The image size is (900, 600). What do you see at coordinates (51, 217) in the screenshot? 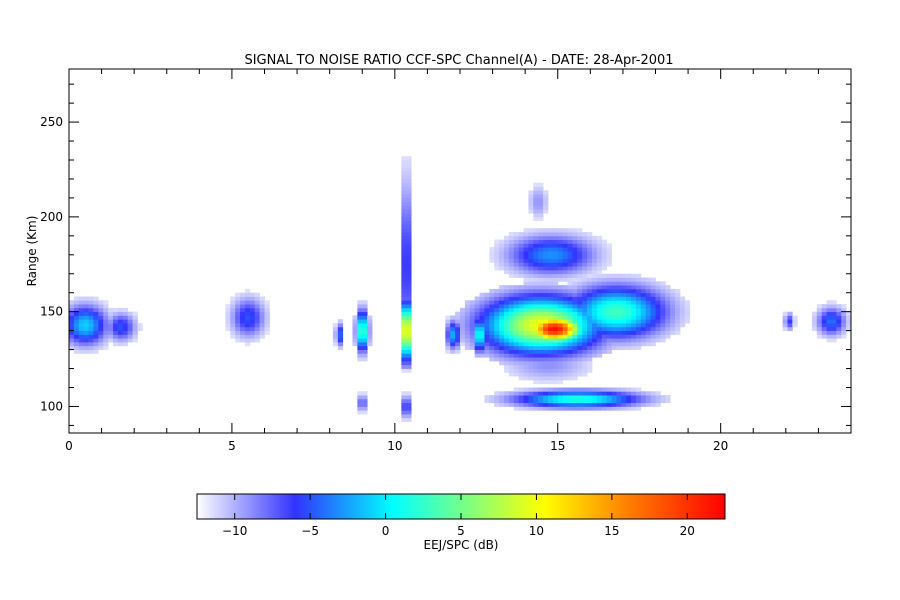
I see `y-tick-label: 200` at bounding box center [51, 217].